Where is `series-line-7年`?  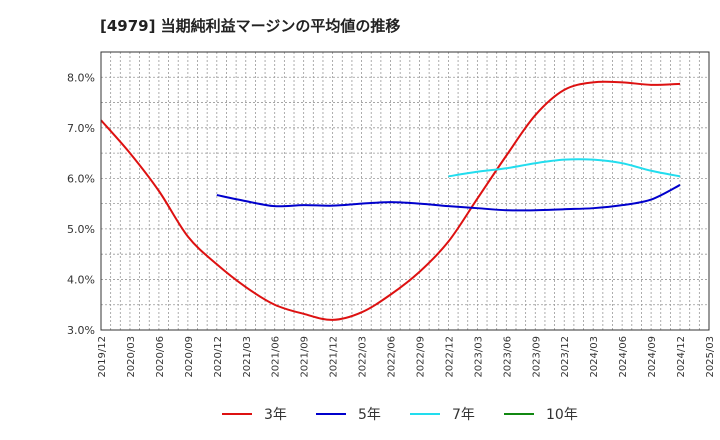 series-line-7年 is located at coordinates (564, 168).